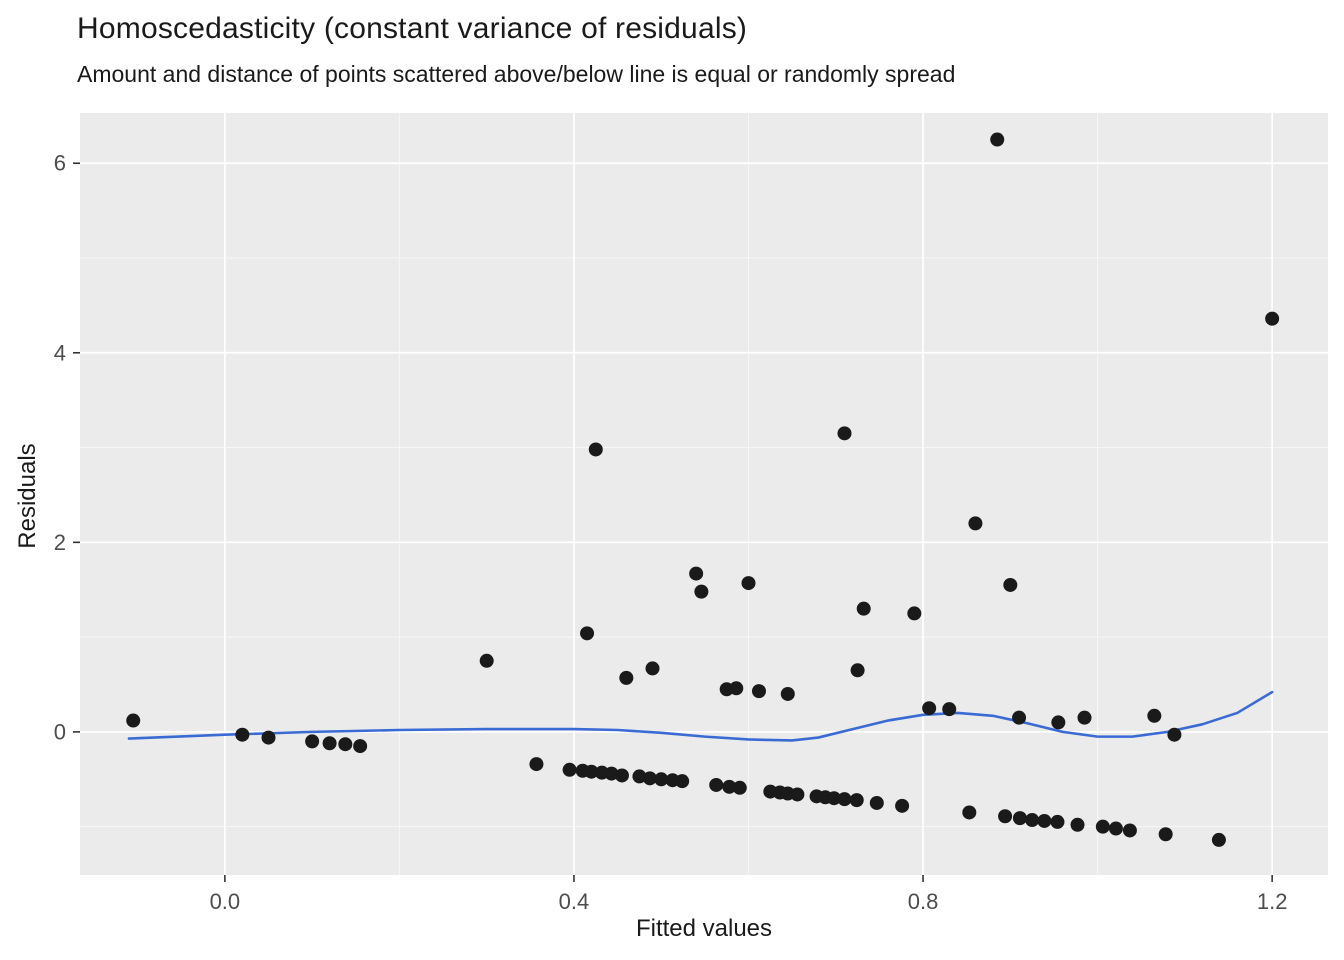 The height and width of the screenshot is (960, 1344). I want to click on y-tick-label: 2, so click(60, 542).